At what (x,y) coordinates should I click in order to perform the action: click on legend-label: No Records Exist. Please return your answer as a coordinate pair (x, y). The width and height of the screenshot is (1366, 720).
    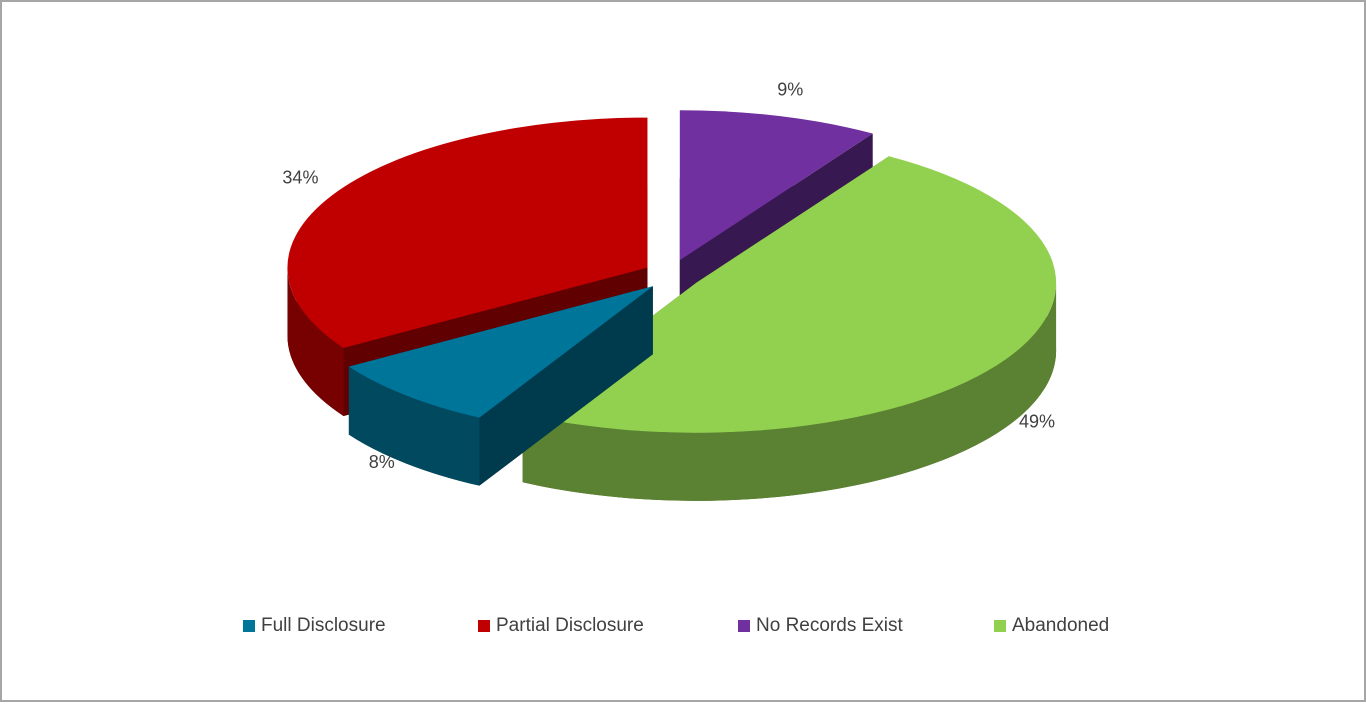
    Looking at the image, I should click on (829, 625).